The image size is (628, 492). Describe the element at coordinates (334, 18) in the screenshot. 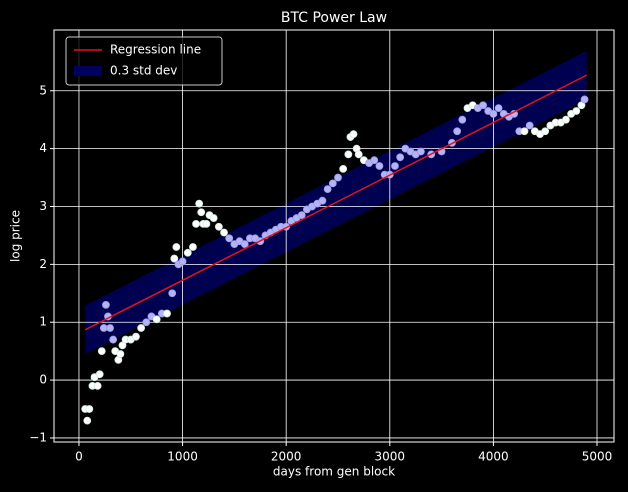

I see `chart-title: BTC Power Law` at that location.